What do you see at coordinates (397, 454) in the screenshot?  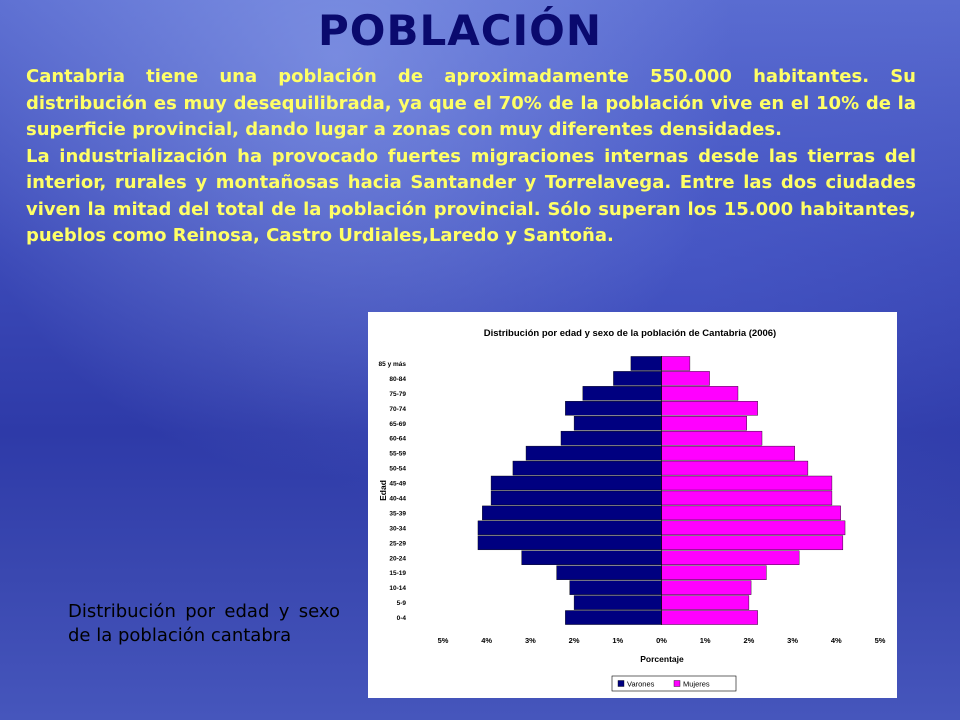 I see `category-label: 55-59` at bounding box center [397, 454].